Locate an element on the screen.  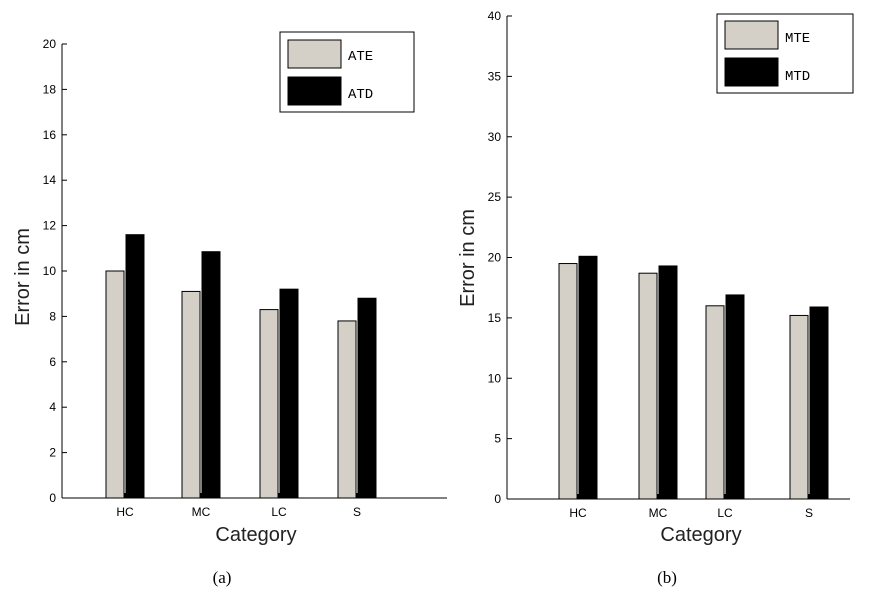
chart-b-bar-mtd-hc is located at coordinates (588, 377).